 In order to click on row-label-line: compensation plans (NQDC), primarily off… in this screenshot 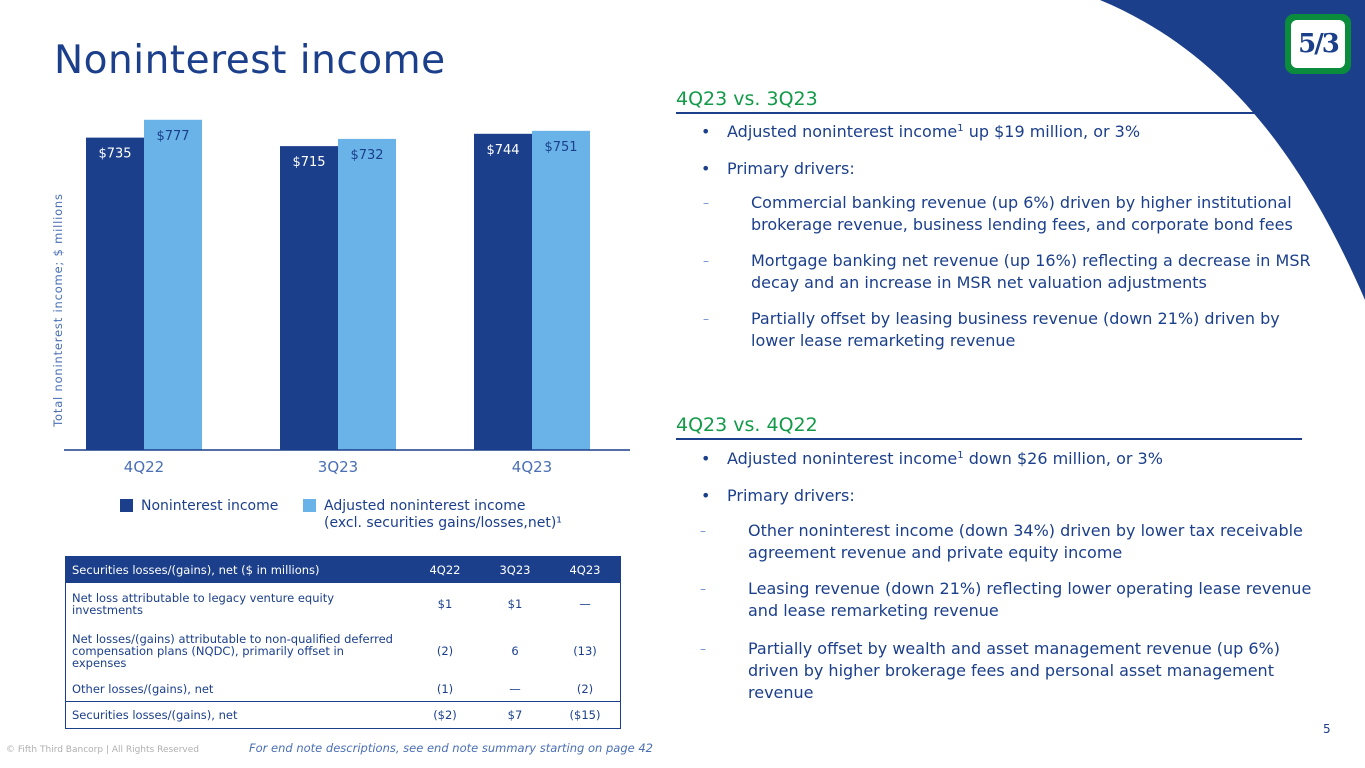, I will do `click(208, 651)`.